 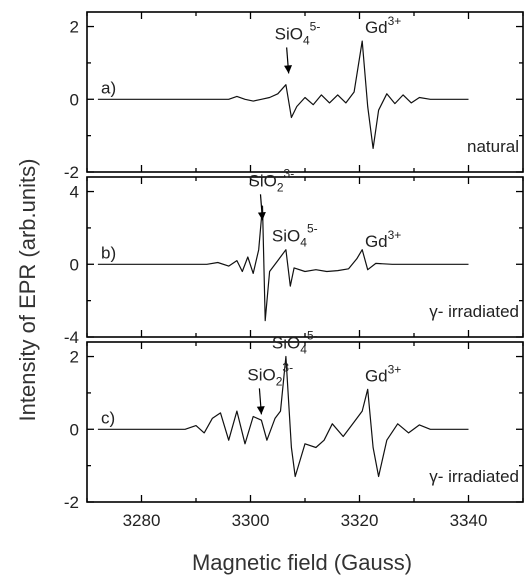 What do you see at coordinates (142, 520) in the screenshot?
I see `x-tick-label: 3280` at bounding box center [142, 520].